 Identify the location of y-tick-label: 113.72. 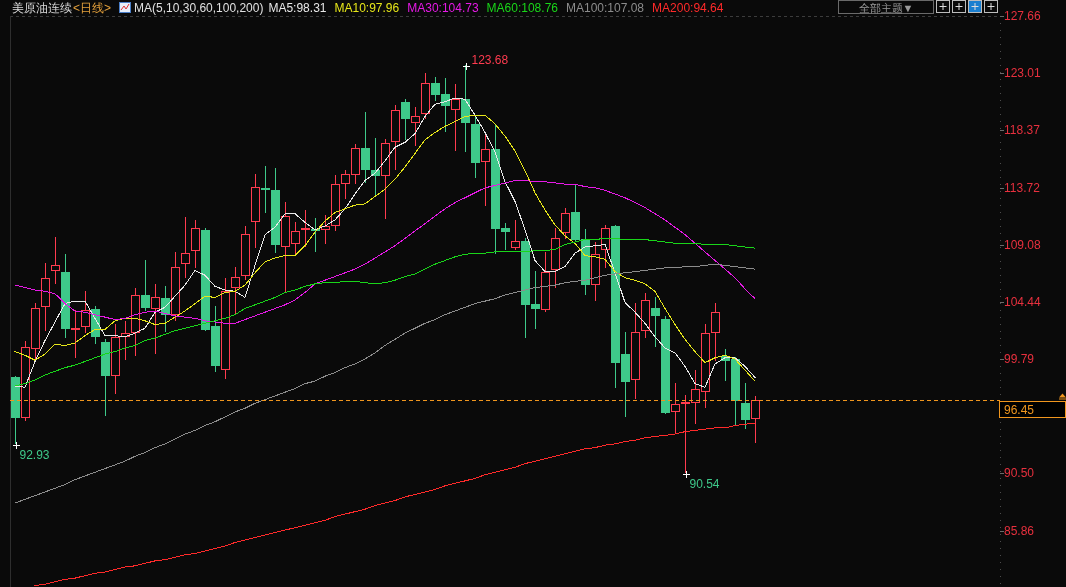
(1022, 187).